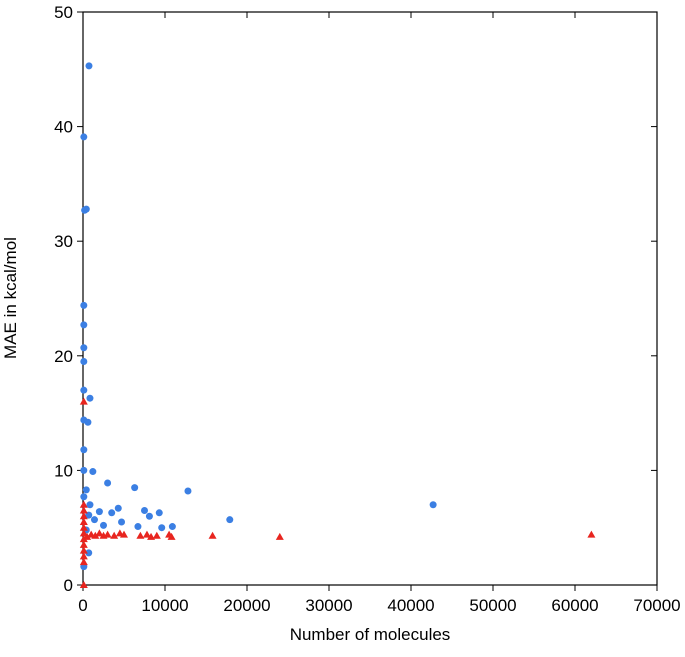 This screenshot has height=657, width=685. I want to click on y-tick-label: 20, so click(63, 356).